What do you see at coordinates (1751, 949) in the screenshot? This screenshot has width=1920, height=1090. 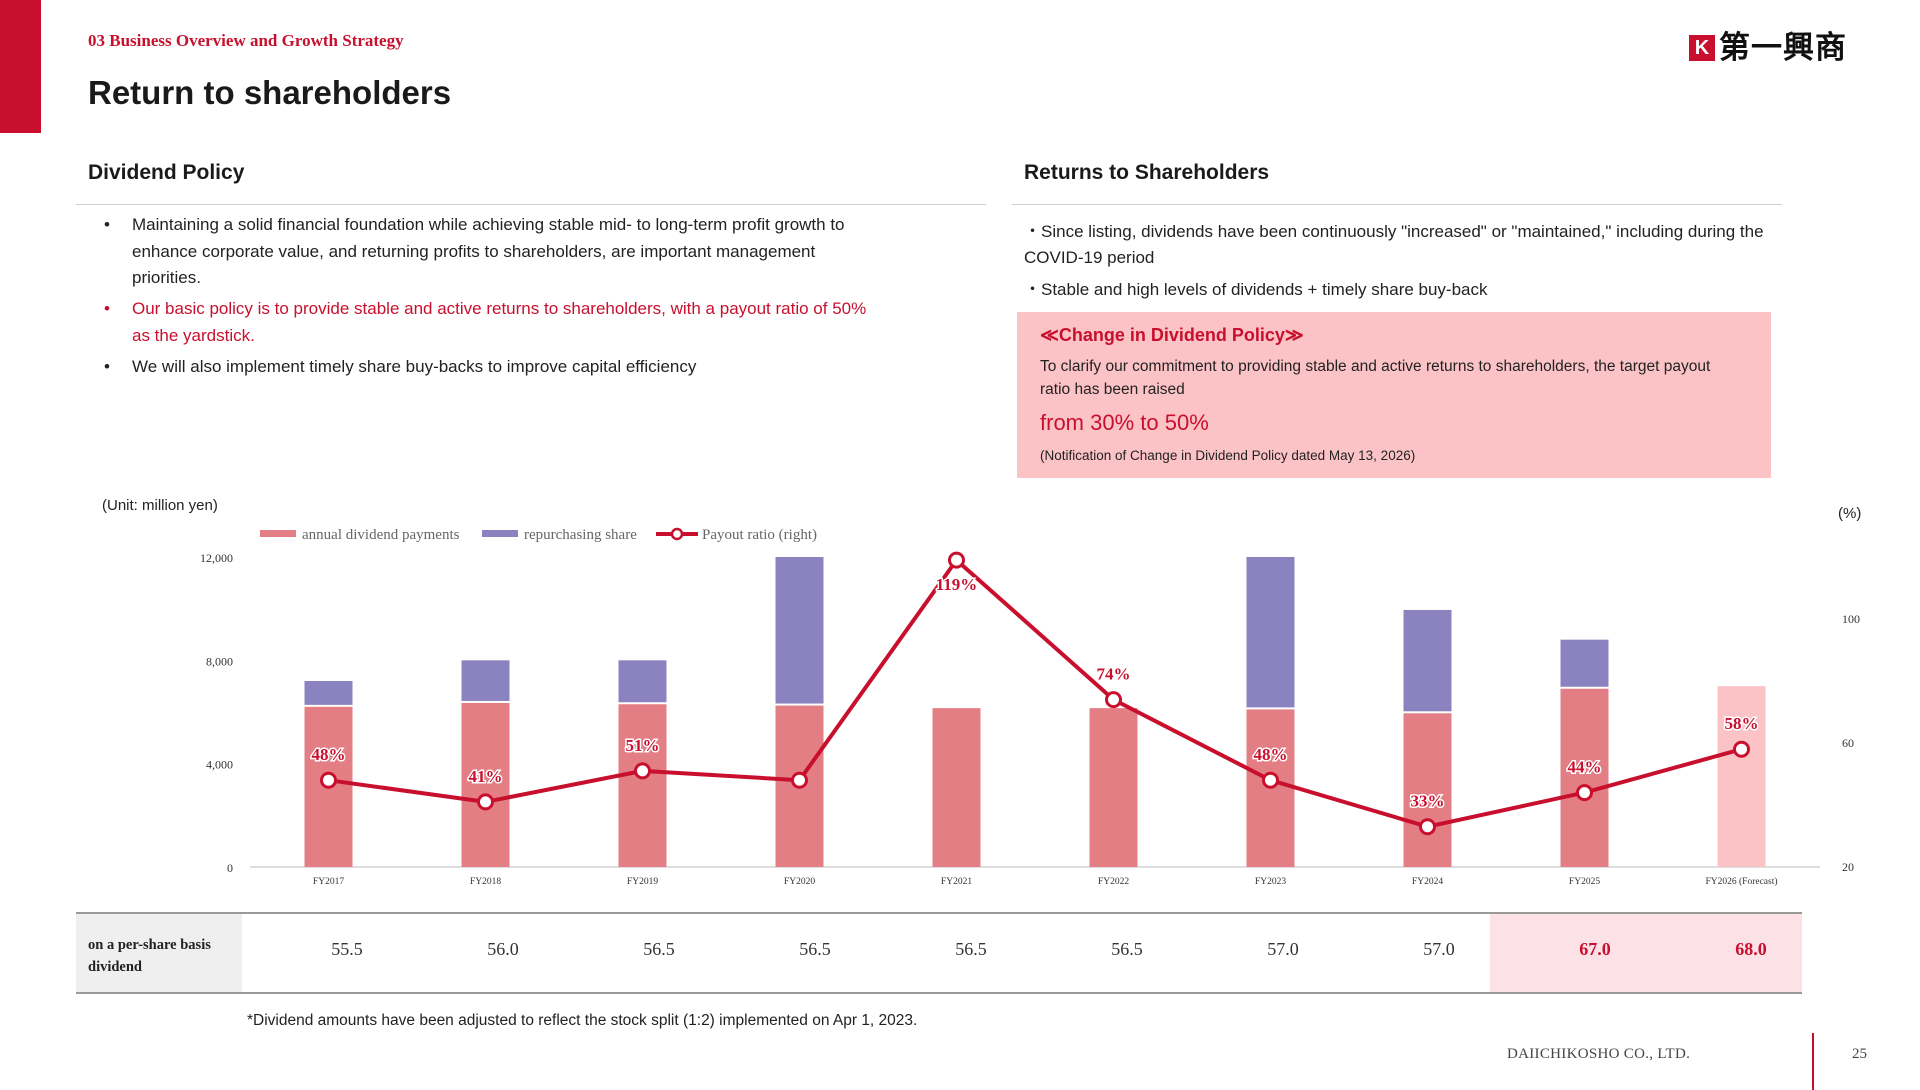 I see `table-cell: 68.0` at bounding box center [1751, 949].